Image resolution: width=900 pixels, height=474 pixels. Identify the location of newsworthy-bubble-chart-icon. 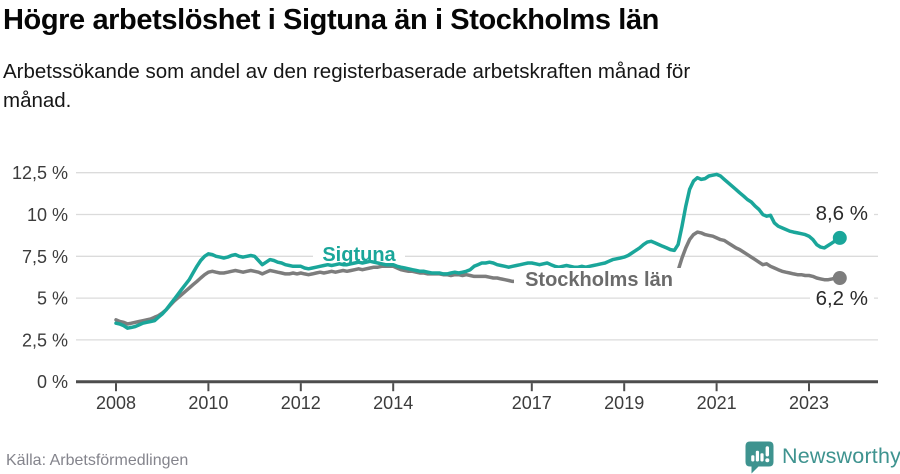
(759, 457).